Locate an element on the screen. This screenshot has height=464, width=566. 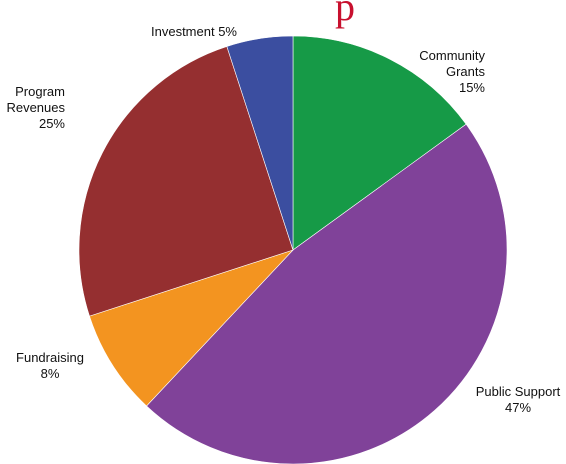
pie-label-community-grants: Community Grants 15% is located at coordinates (452, 71).